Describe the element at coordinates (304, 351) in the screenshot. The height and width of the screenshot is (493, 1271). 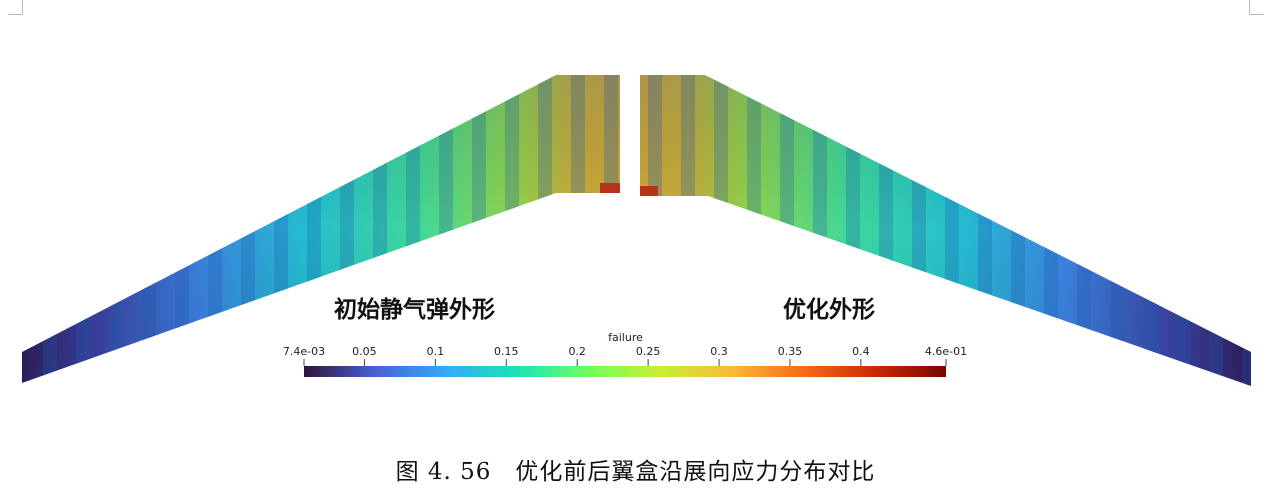
I see `colorbar-tick-label: 7.4e-03` at that location.